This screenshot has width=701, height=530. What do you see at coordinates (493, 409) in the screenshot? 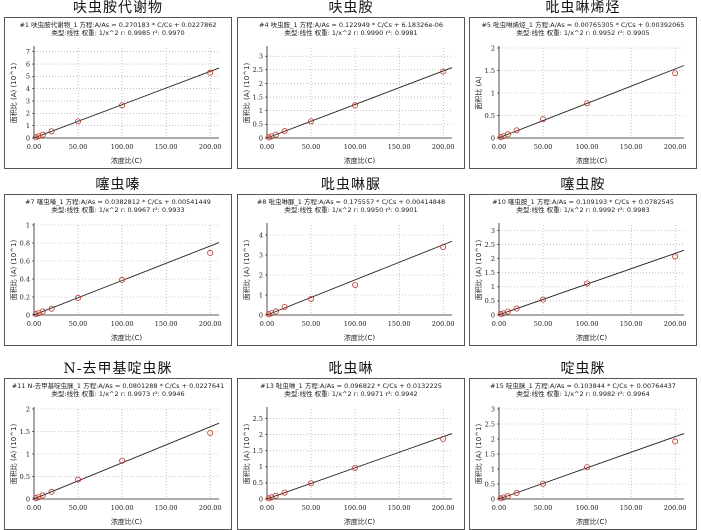
I see `y-tick-label: 3` at bounding box center [493, 409].